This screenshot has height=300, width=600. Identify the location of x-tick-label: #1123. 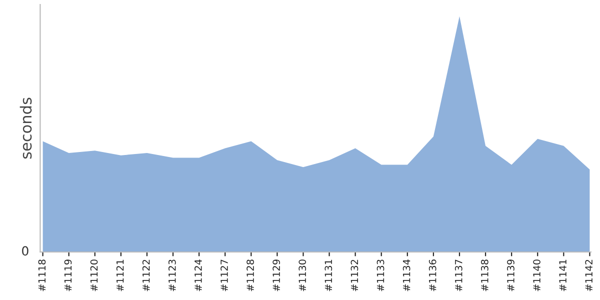
(172, 276).